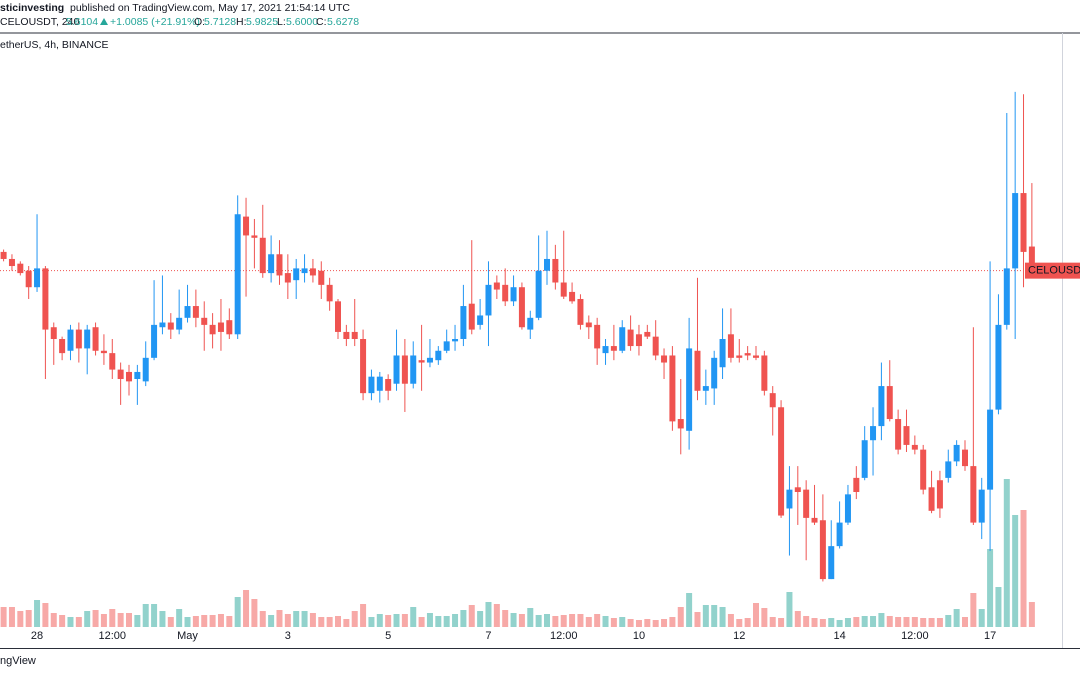  Describe the element at coordinates (281, 22) in the screenshot. I see `low-label: L:` at that location.